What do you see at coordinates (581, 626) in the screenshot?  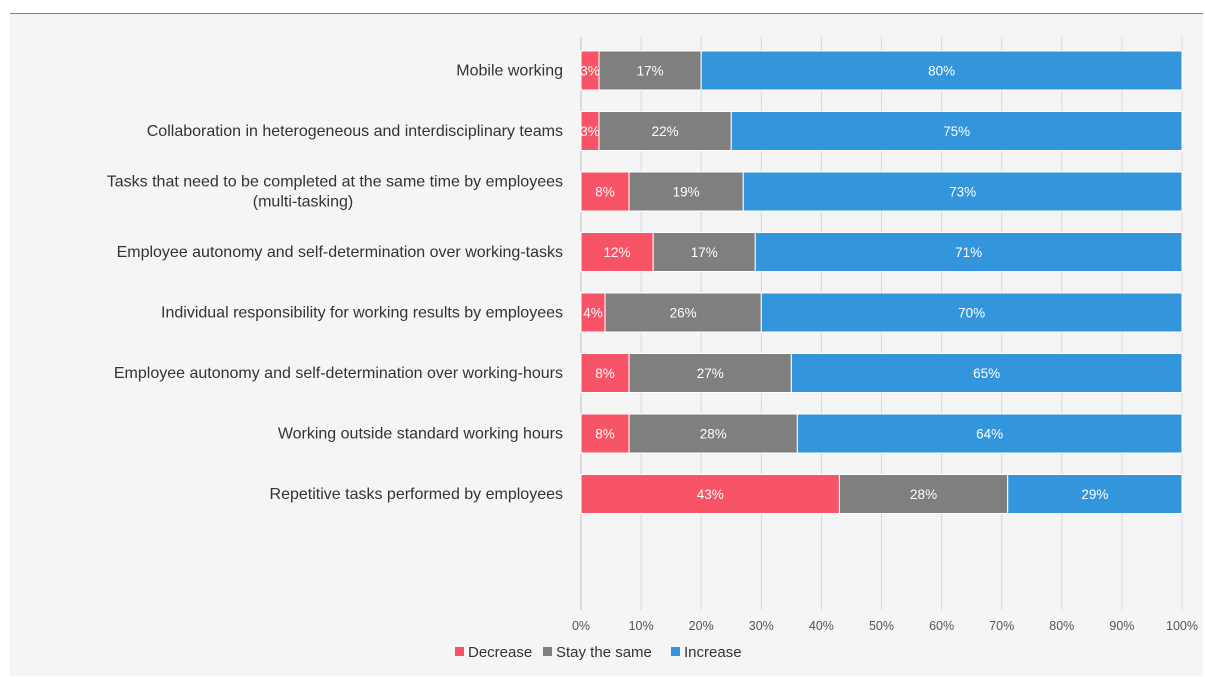 I see `x-tick-label: 0%` at bounding box center [581, 626].